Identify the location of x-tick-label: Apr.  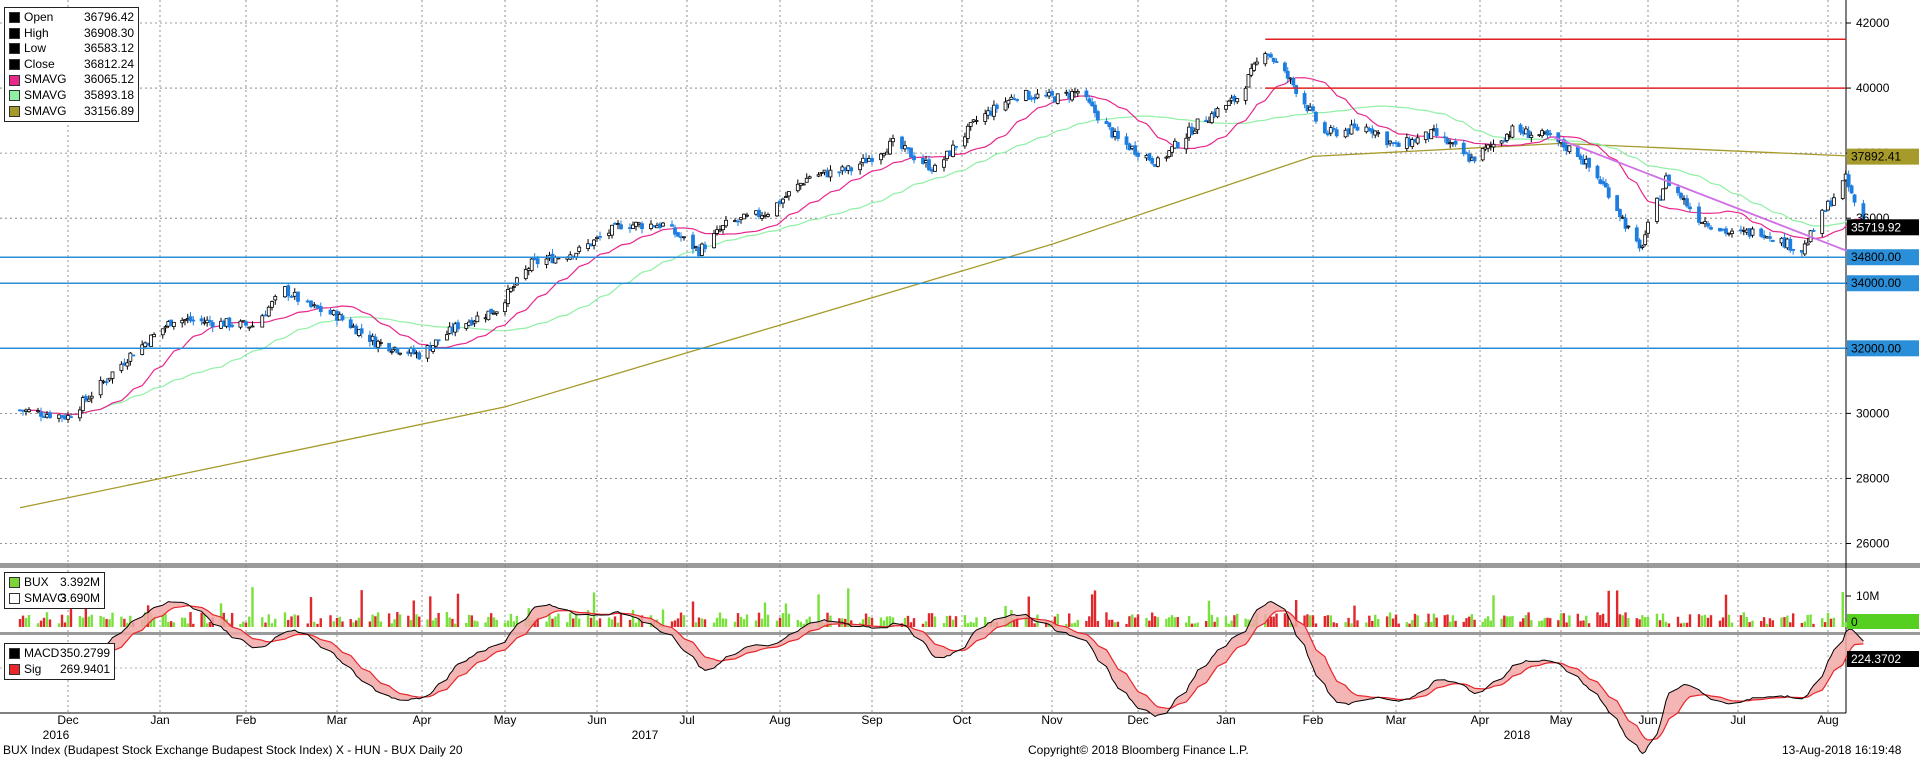
(1480, 720).